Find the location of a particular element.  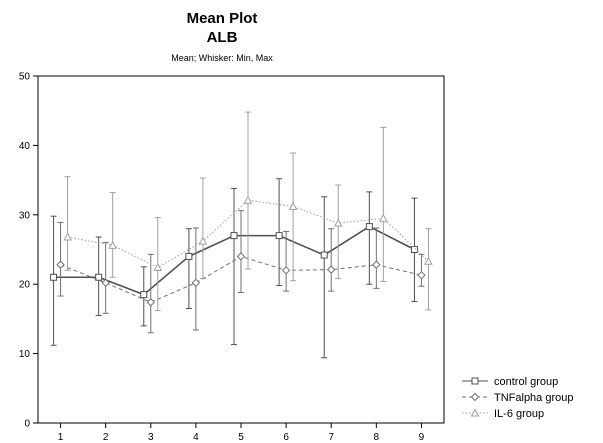

chart-title: Mean Plot is located at coordinates (222, 18).